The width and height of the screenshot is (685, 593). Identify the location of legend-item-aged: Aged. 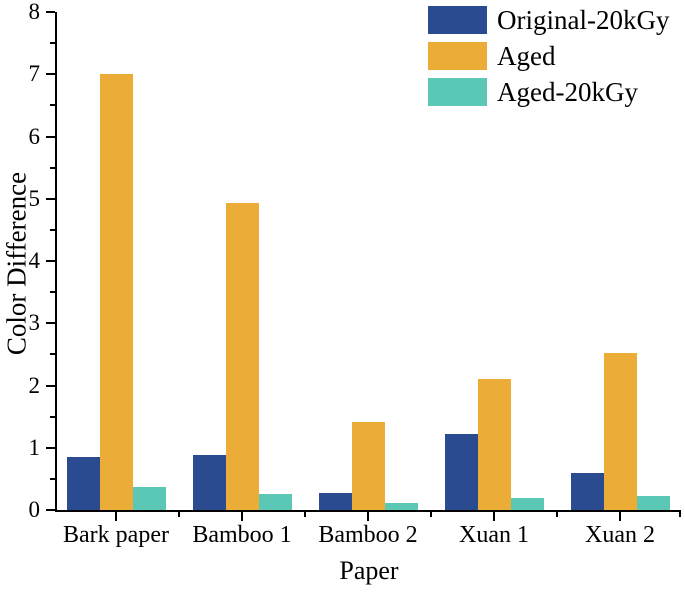
(548, 56).